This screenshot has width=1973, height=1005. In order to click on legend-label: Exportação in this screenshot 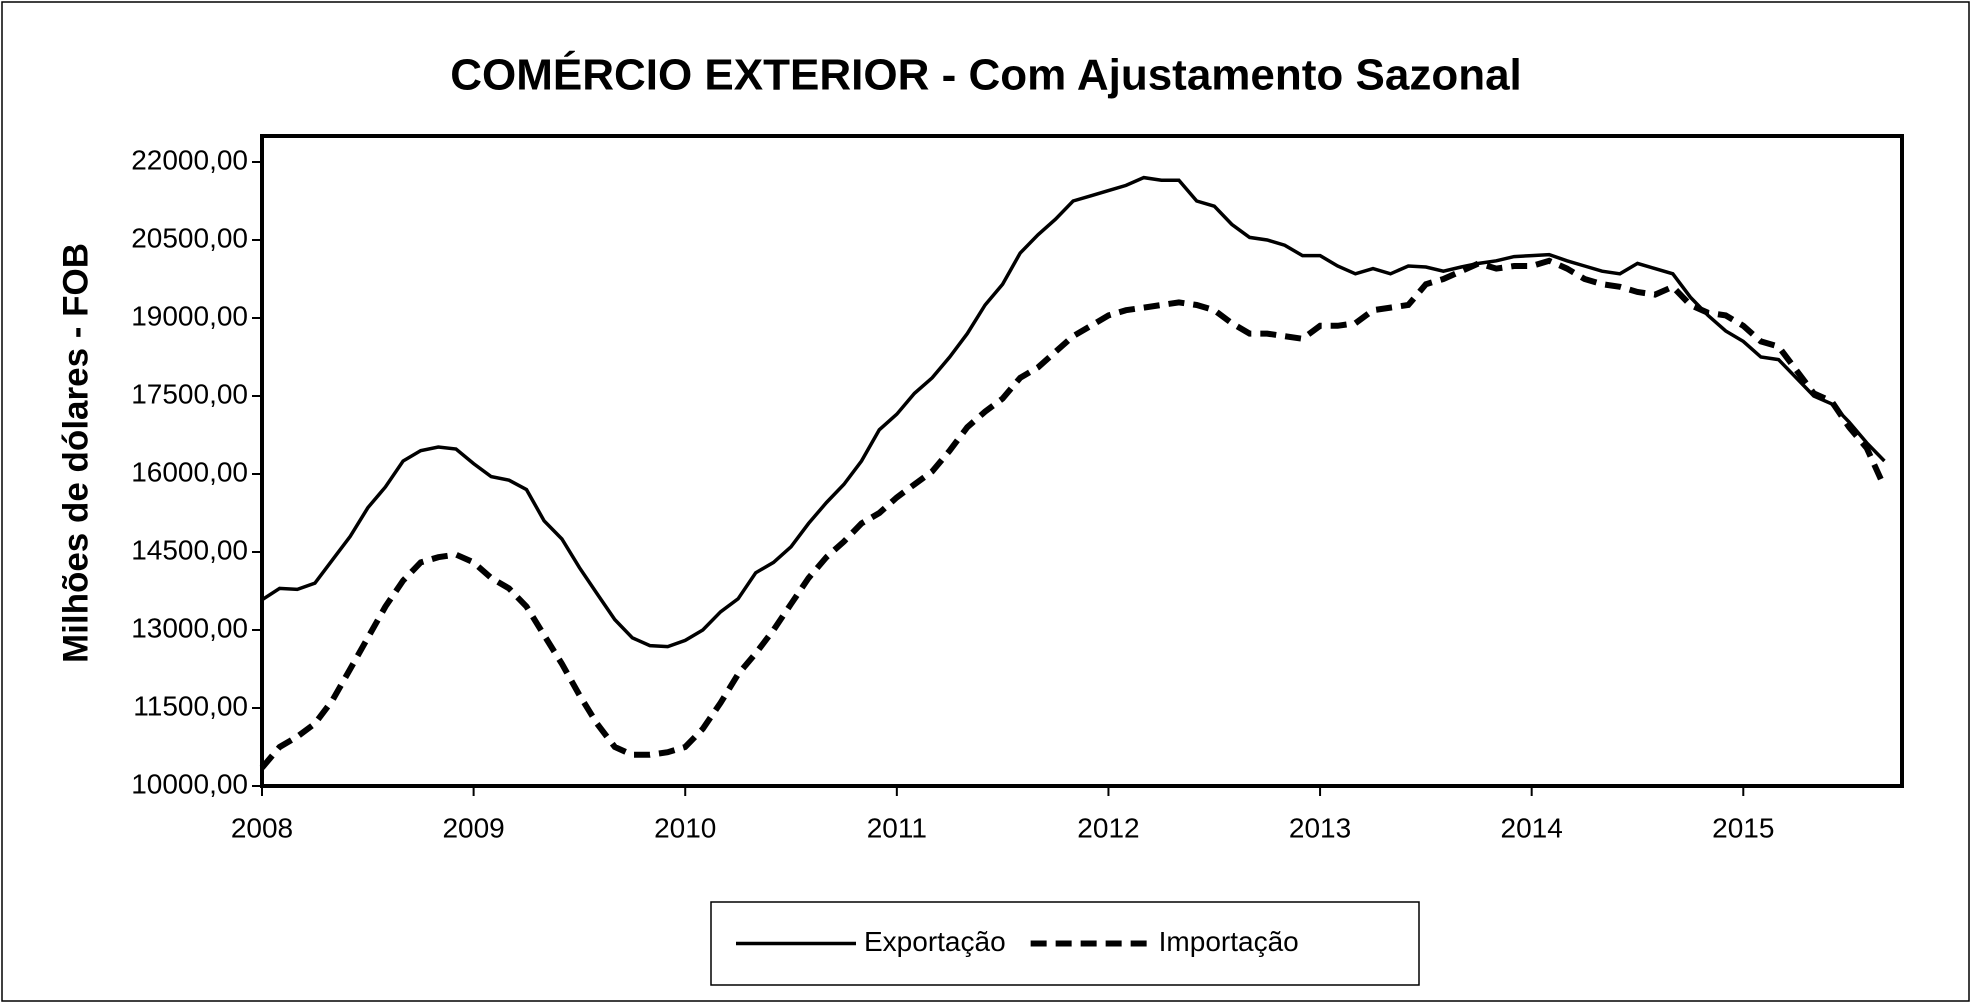, I will do `click(935, 941)`.